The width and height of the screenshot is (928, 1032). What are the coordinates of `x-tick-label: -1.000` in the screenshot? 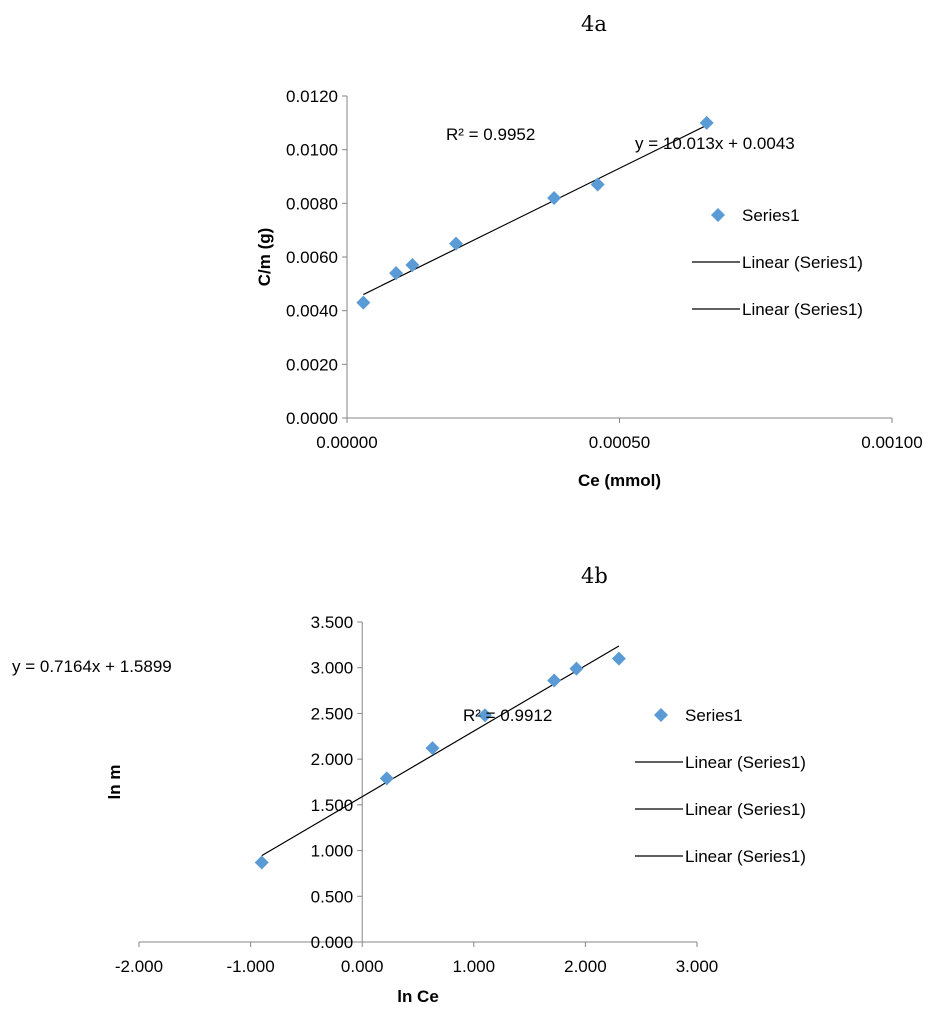 It's located at (250, 966).